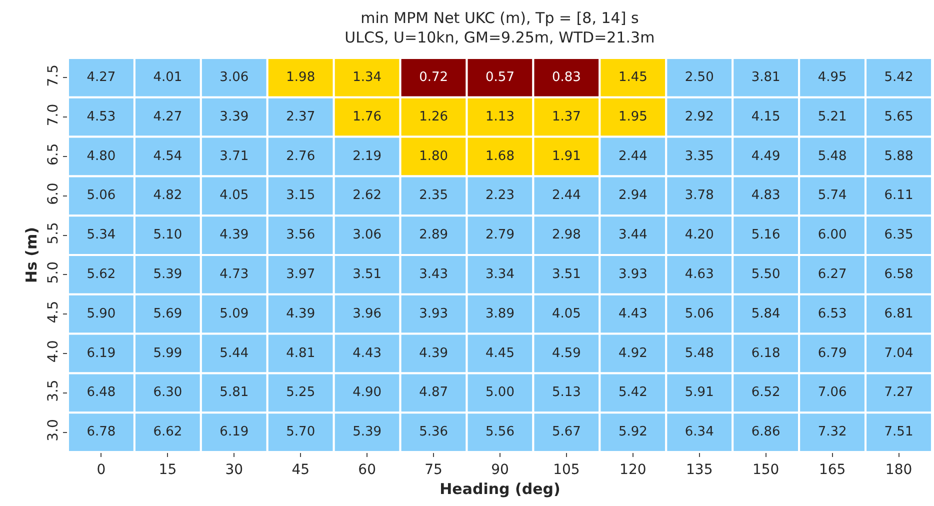 Image resolution: width=934 pixels, height=506 pixels. I want to click on data-label: 2.35, so click(433, 196).